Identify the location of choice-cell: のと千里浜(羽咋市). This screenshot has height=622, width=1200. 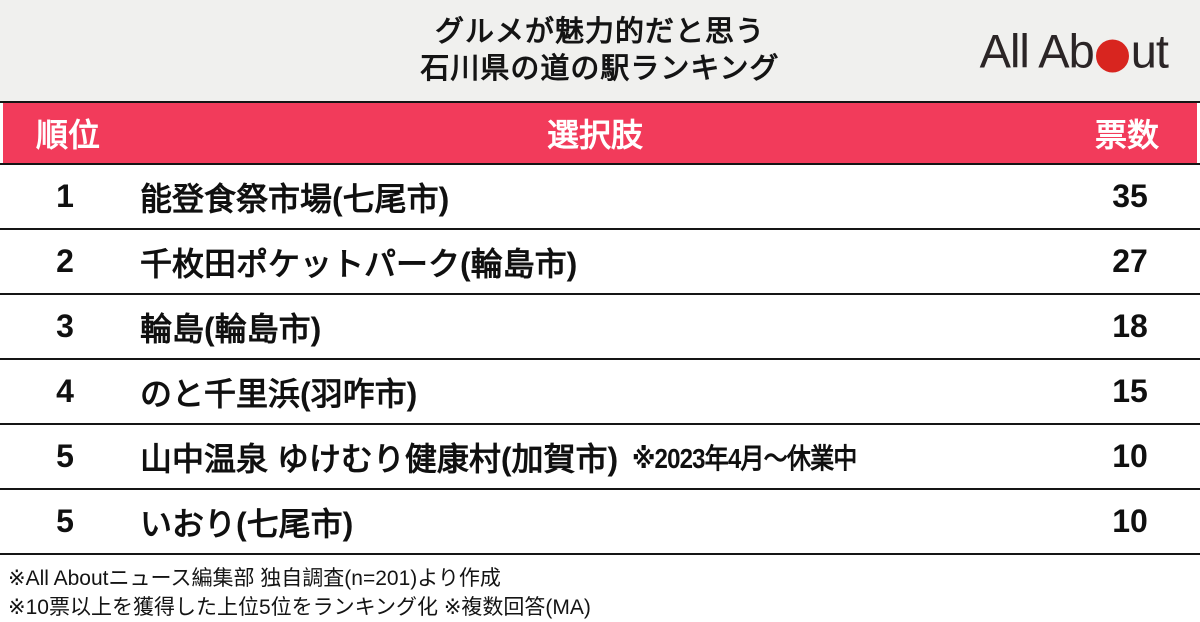
(595, 392).